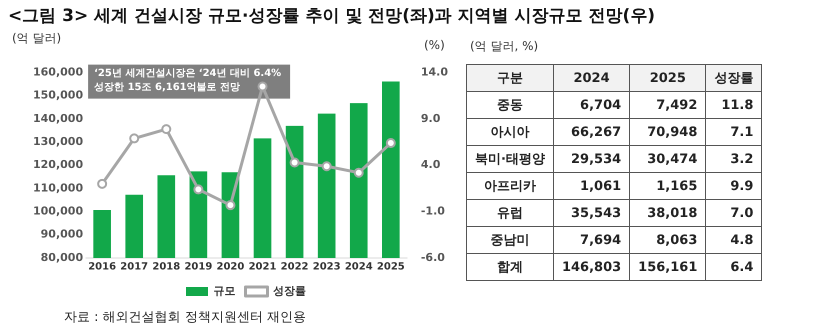 Image resolution: width=830 pixels, height=331 pixels. What do you see at coordinates (430, 165) in the screenshot?
I see `y2-tick-label: 4.0` at bounding box center [430, 165].